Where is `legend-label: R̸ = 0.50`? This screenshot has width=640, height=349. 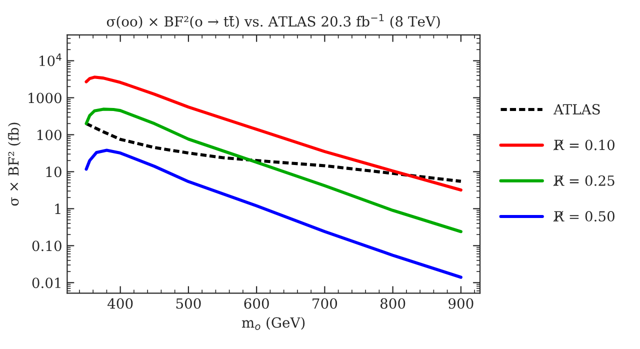 legend-label: R̸ = 0.50 is located at coordinates (583, 216).